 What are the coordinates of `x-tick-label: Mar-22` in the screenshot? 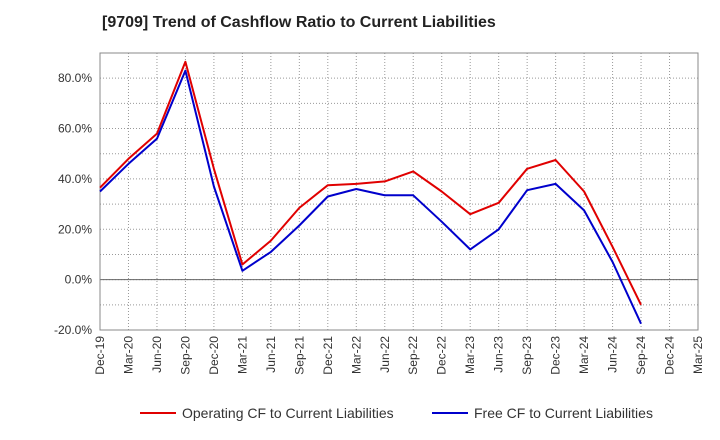 It's located at (356, 355).